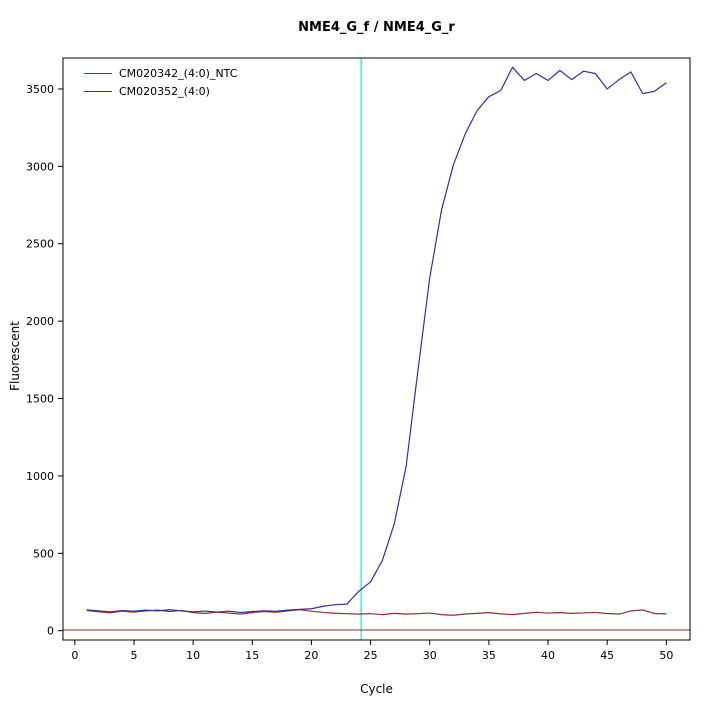 This screenshot has width=720, height=720. I want to click on x-axis-label: Cycle, so click(376, 689).